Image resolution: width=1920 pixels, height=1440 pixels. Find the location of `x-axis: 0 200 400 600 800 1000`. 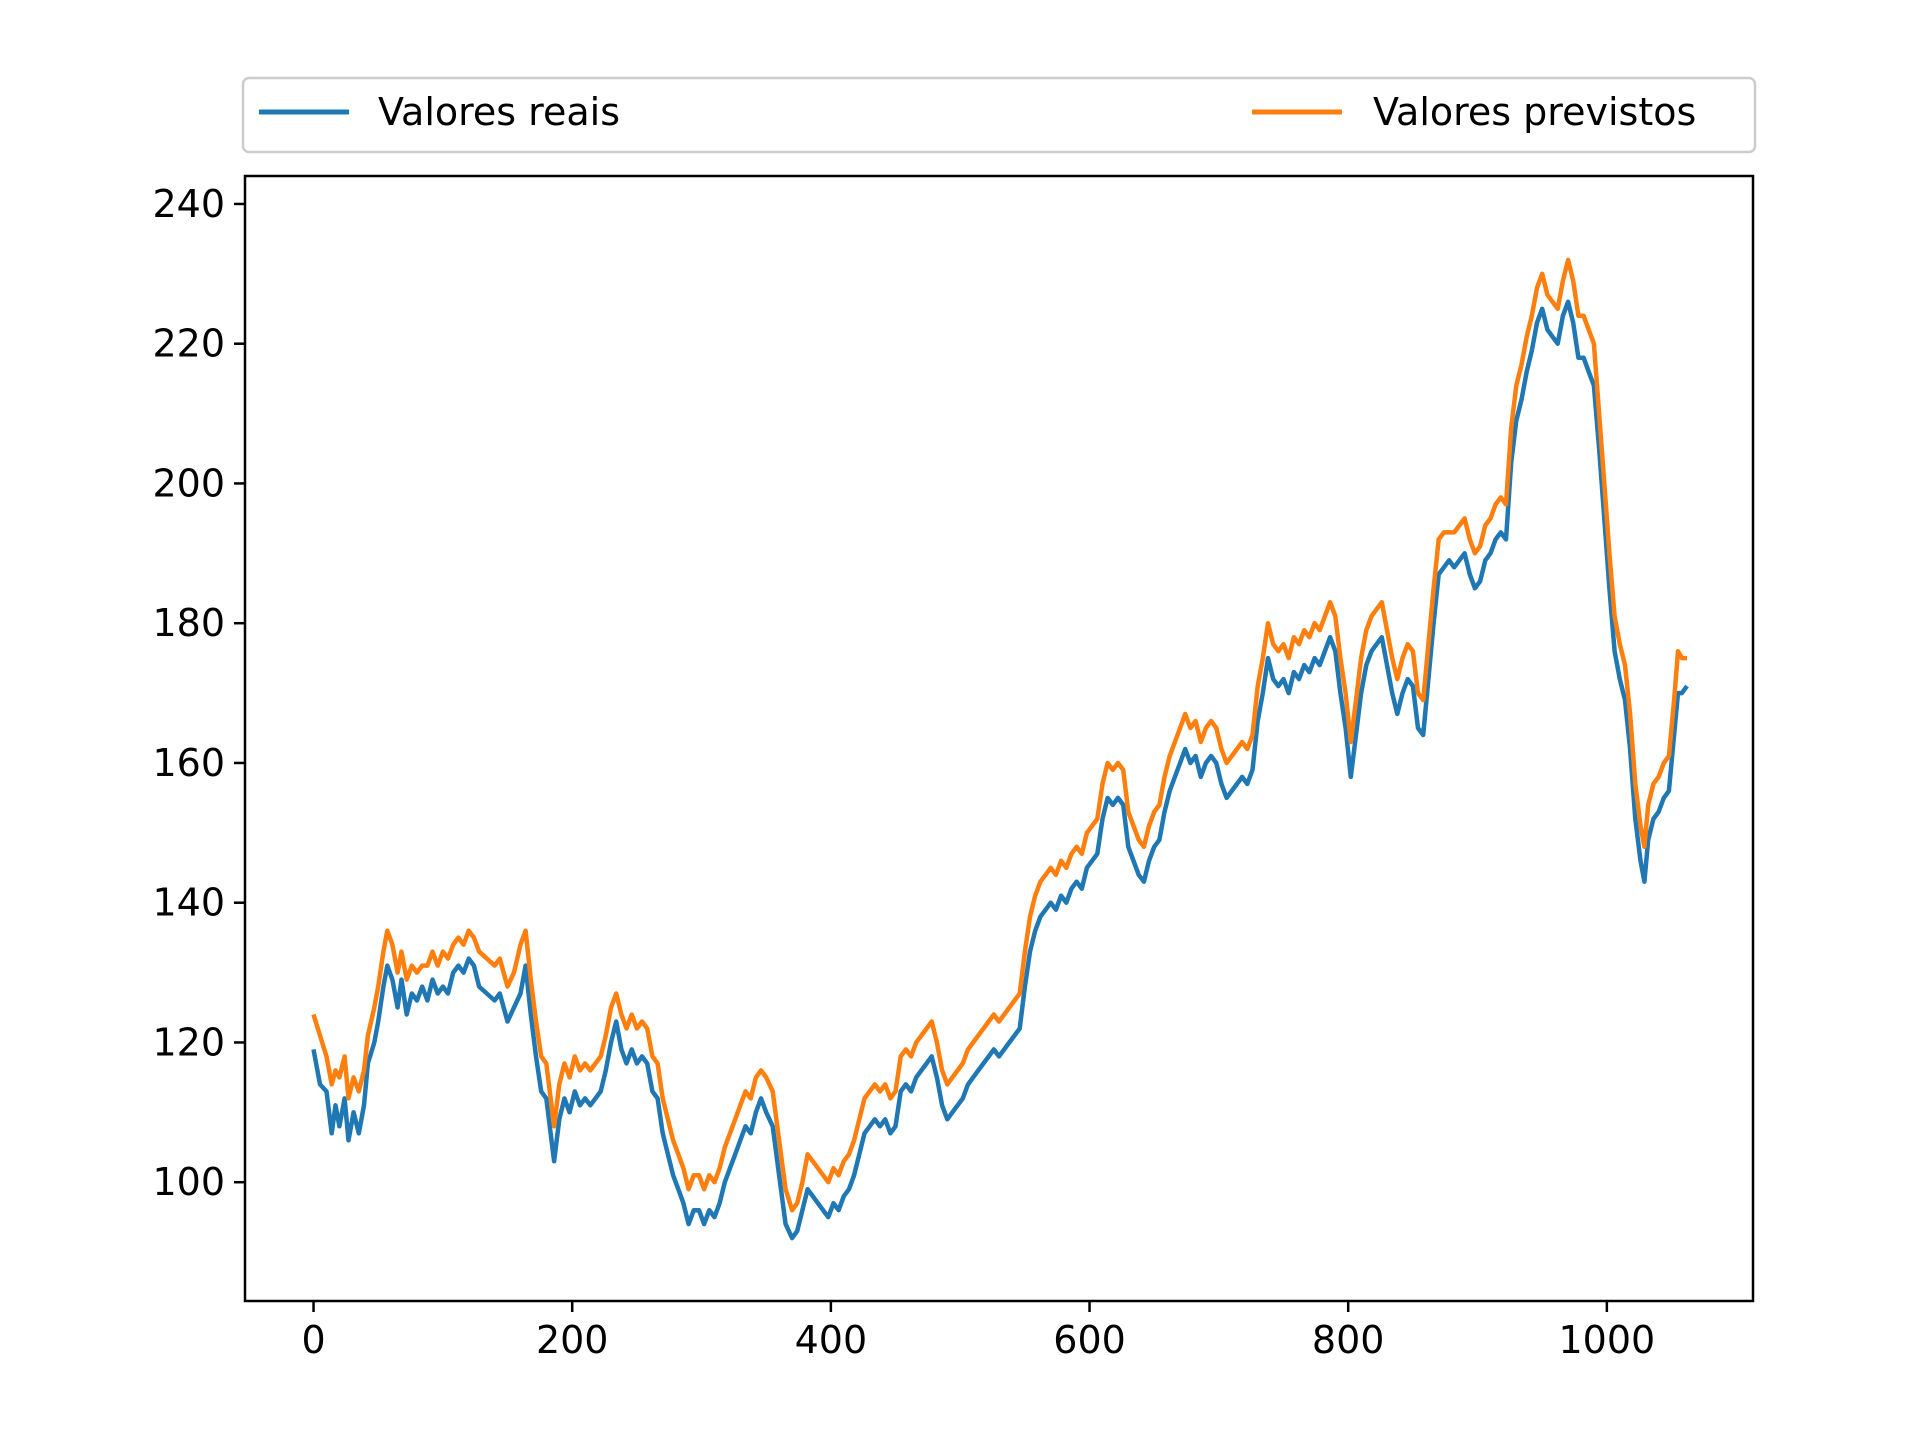

x-axis: 0 200 400 600 800 1000 is located at coordinates (978, 1331).